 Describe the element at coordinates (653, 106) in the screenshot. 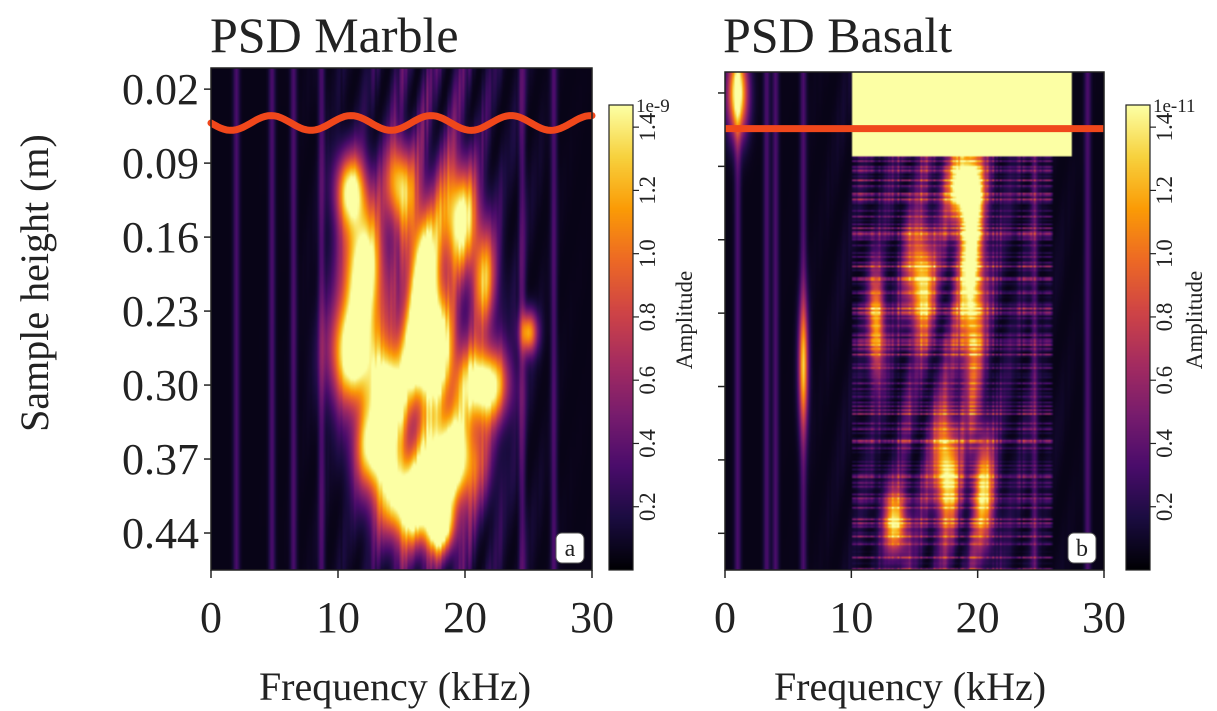

I see `colorbar-scale-label: 1e-9` at that location.